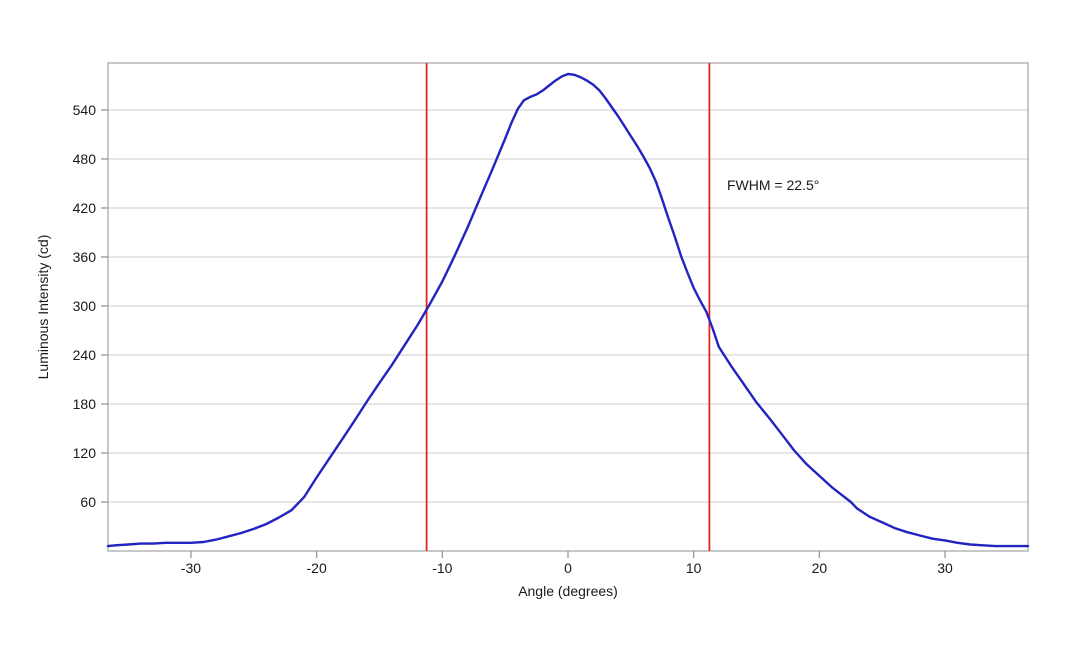 The width and height of the screenshot is (1080, 648). What do you see at coordinates (85, 257) in the screenshot?
I see `y-tick-label: 360` at bounding box center [85, 257].